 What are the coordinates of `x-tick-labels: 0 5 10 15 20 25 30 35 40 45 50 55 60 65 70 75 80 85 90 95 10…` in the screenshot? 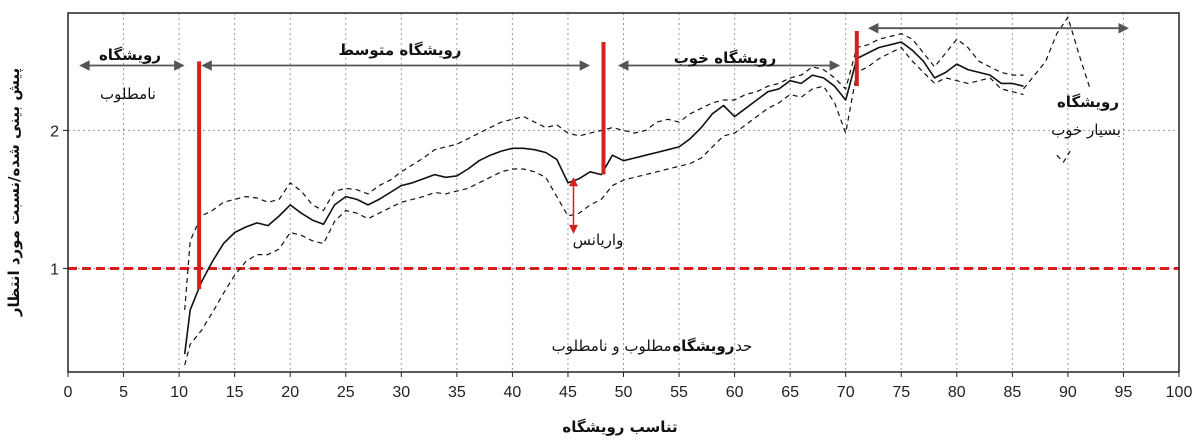 It's located at (628, 386).